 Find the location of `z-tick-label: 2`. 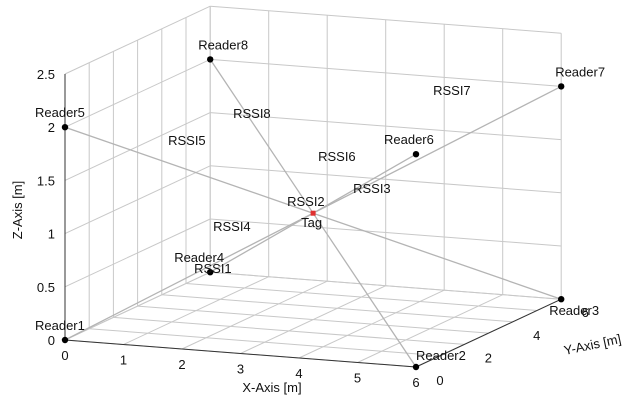

z-tick-label: 2 is located at coordinates (51, 127).